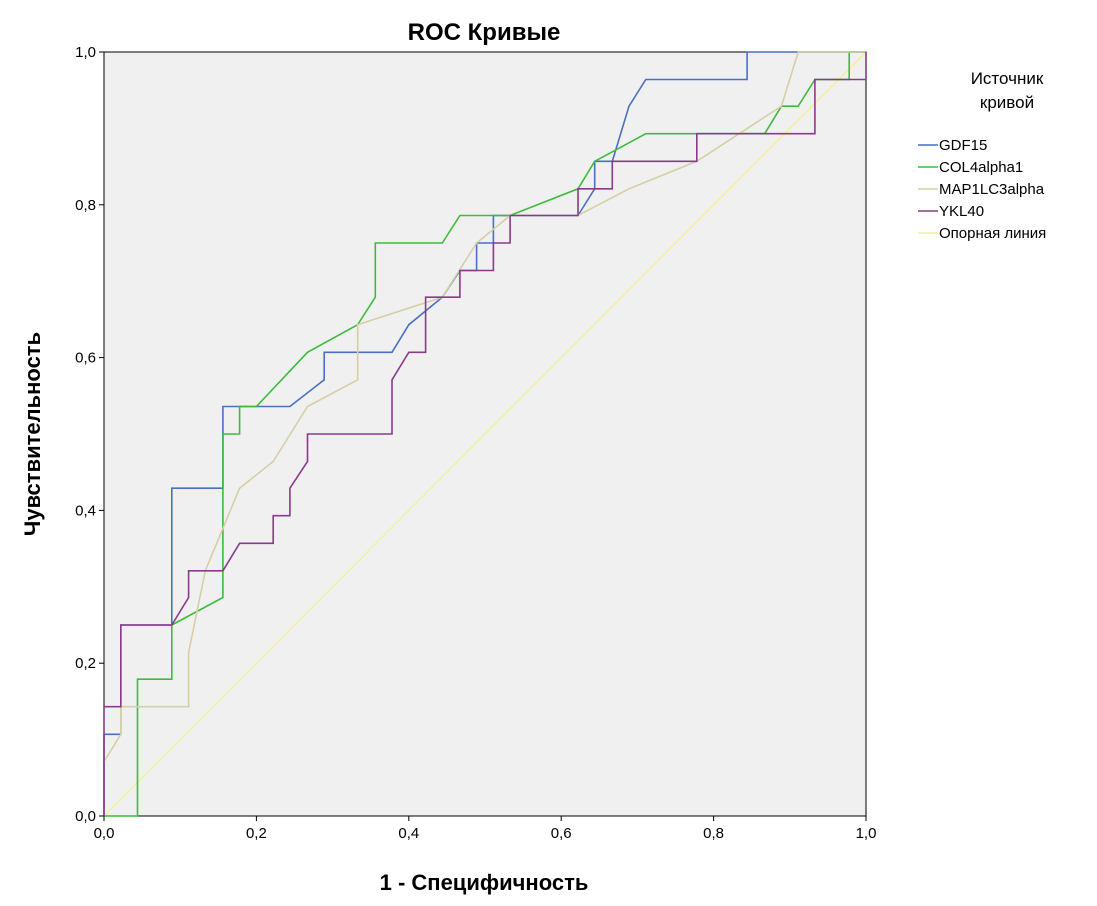  What do you see at coordinates (1007, 102) in the screenshot?
I see `legend-title-line-2: кривой` at bounding box center [1007, 102].